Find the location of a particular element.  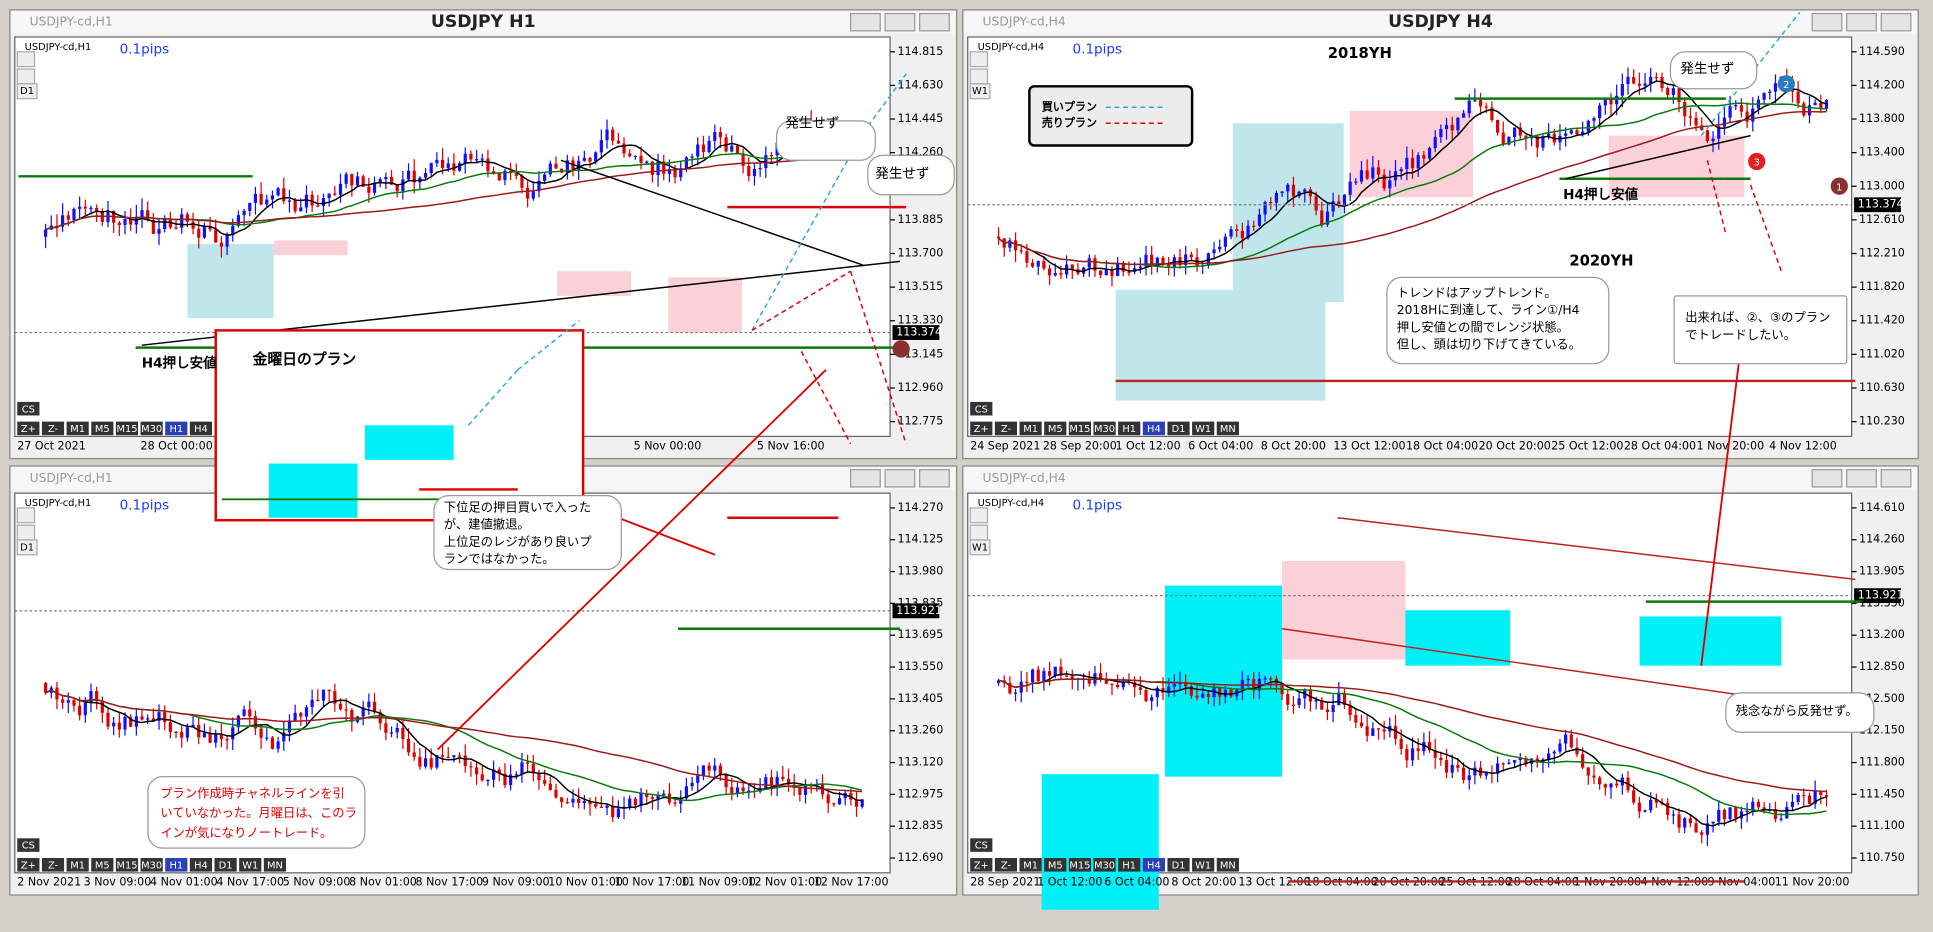

timeframe-label: M5 is located at coordinates (1055, 429).